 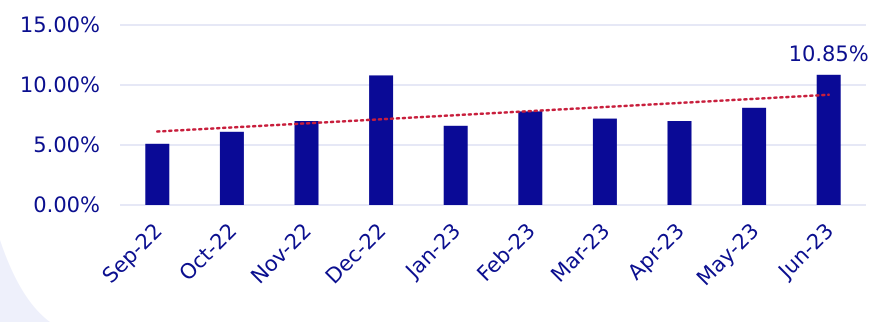 I want to click on y-axis-ticks: 0.00% 5.00% 10.00% 15.00%, so click(x=60, y=115).